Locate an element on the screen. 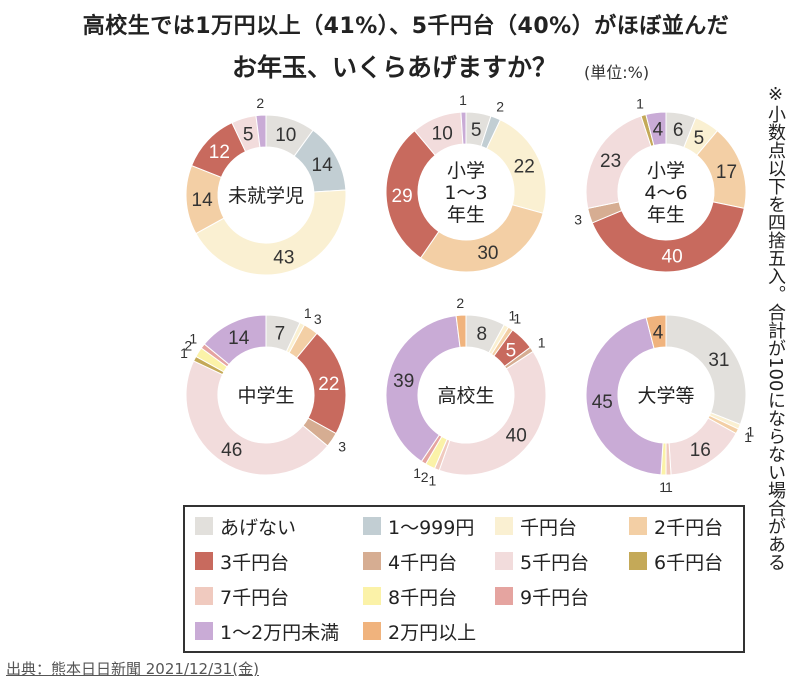 This screenshot has height=686, width=812. chart-center-title: 未就学児 is located at coordinates (266, 196).